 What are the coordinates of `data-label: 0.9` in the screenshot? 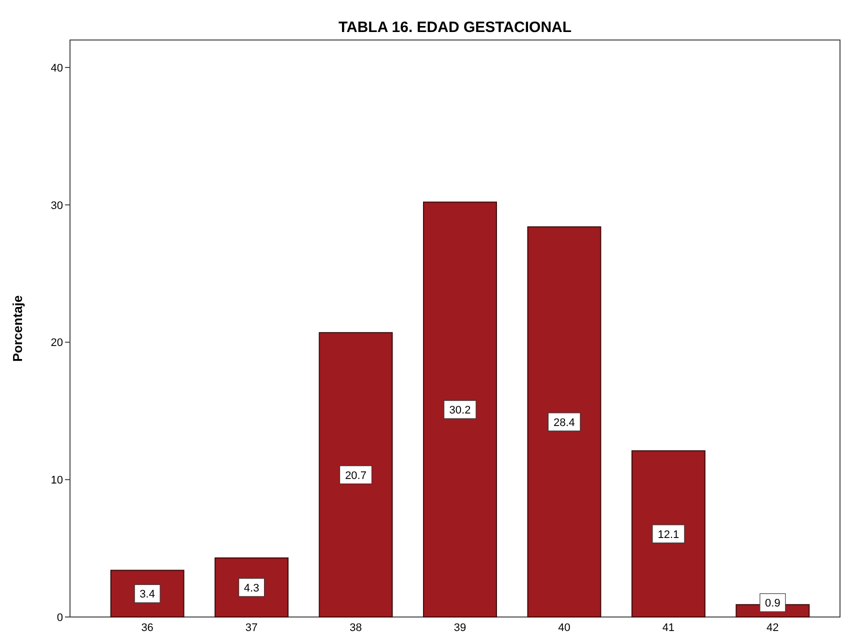 It's located at (772, 604).